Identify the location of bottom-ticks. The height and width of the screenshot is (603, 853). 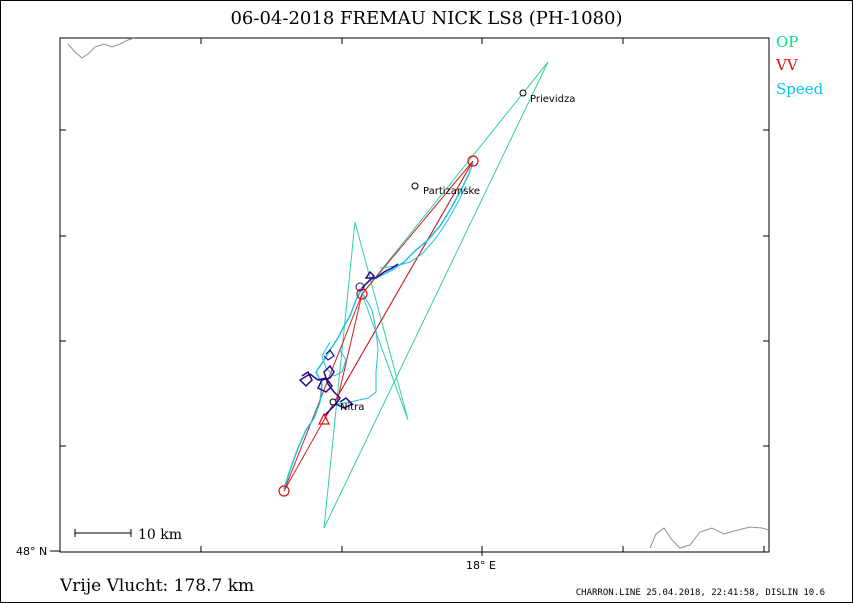
(482, 551).